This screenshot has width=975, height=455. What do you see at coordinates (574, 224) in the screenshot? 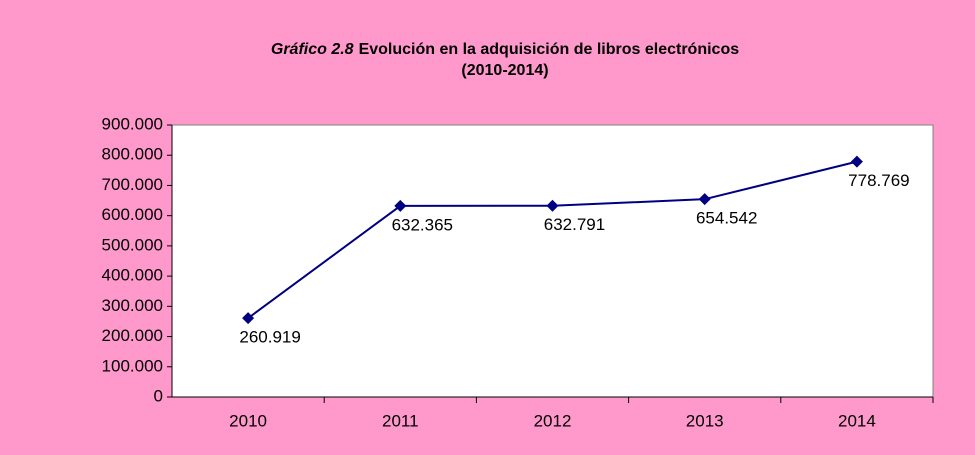
I see `data-label: 632.791` at bounding box center [574, 224].